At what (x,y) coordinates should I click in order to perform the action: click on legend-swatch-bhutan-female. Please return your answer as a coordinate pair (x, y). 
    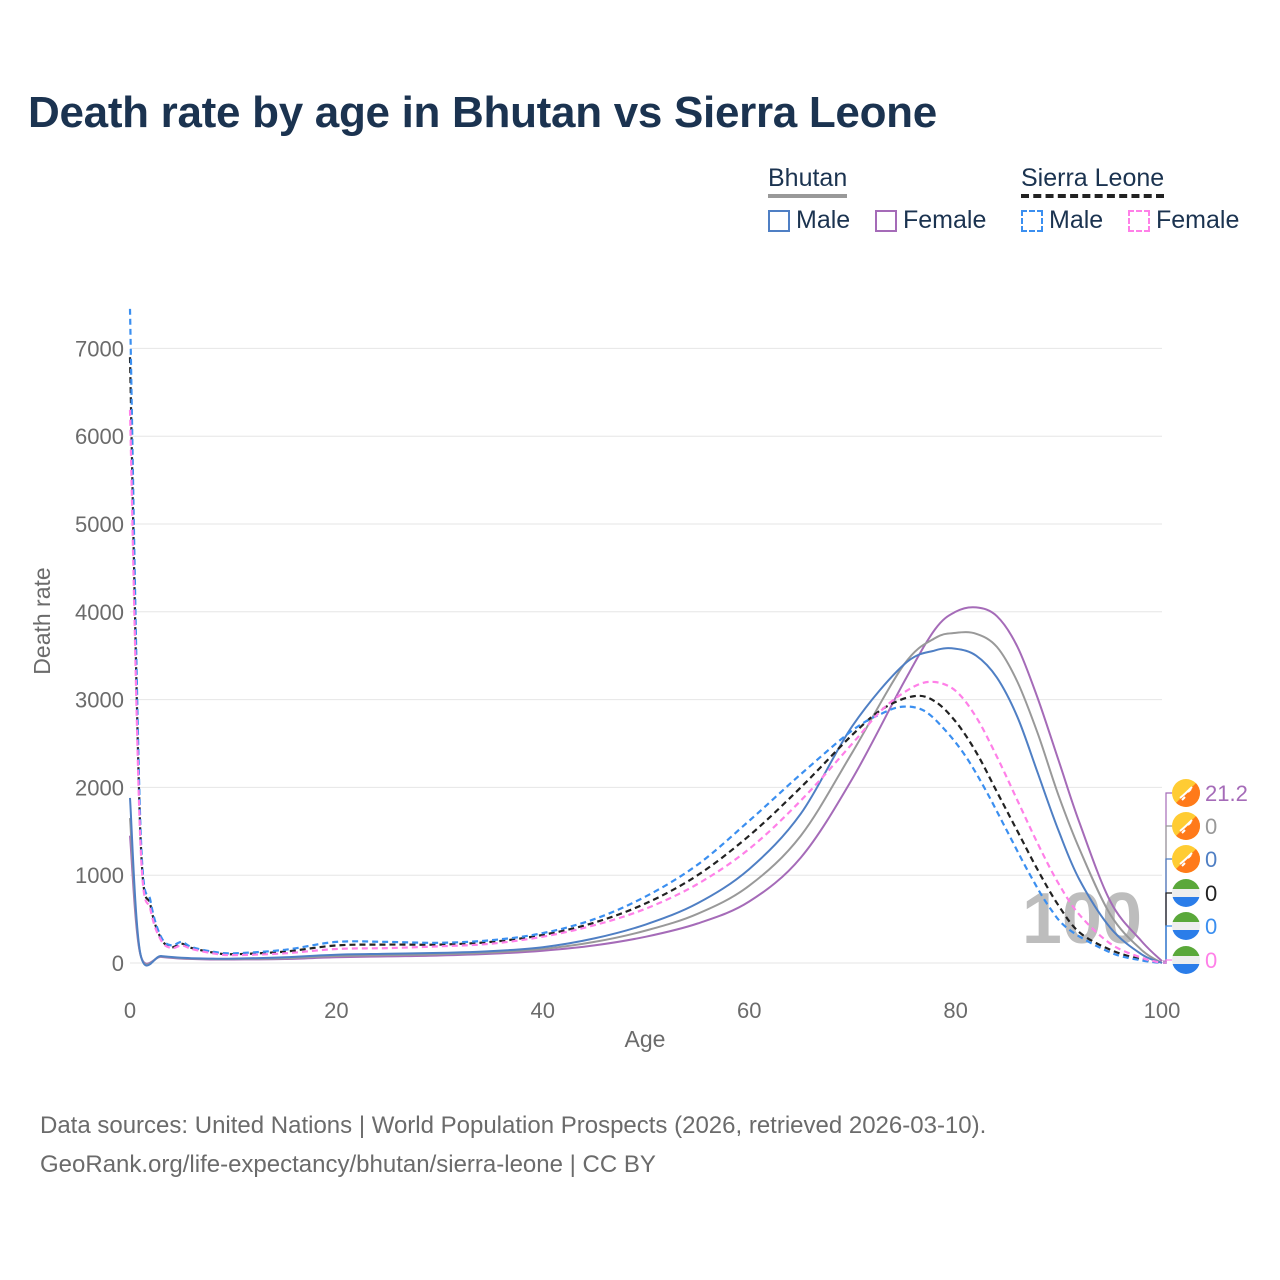
    Looking at the image, I should click on (886, 220).